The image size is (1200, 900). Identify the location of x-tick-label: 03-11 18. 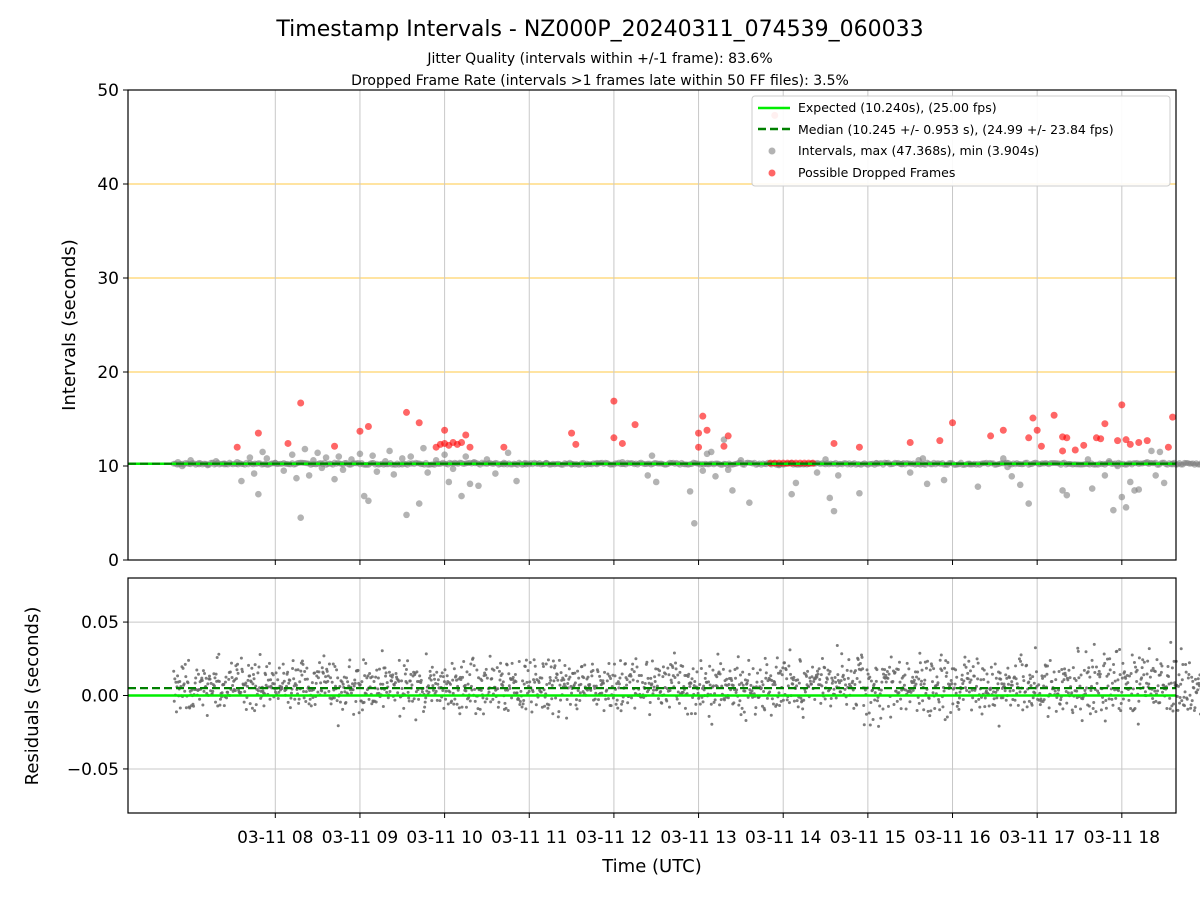
(1122, 838).